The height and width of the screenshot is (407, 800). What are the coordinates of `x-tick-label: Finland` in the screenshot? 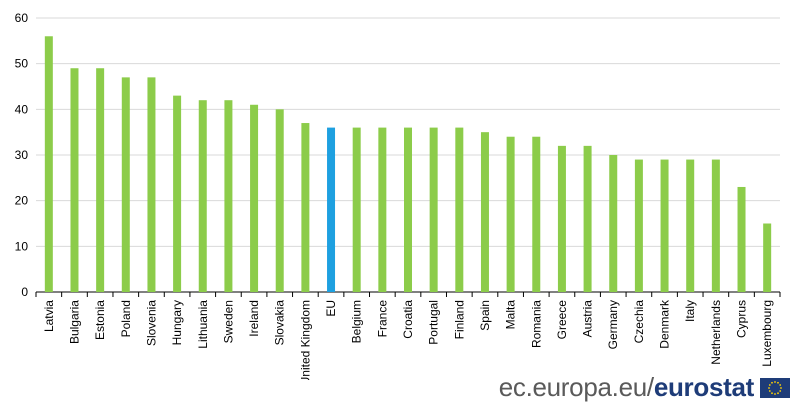 It's located at (459, 319).